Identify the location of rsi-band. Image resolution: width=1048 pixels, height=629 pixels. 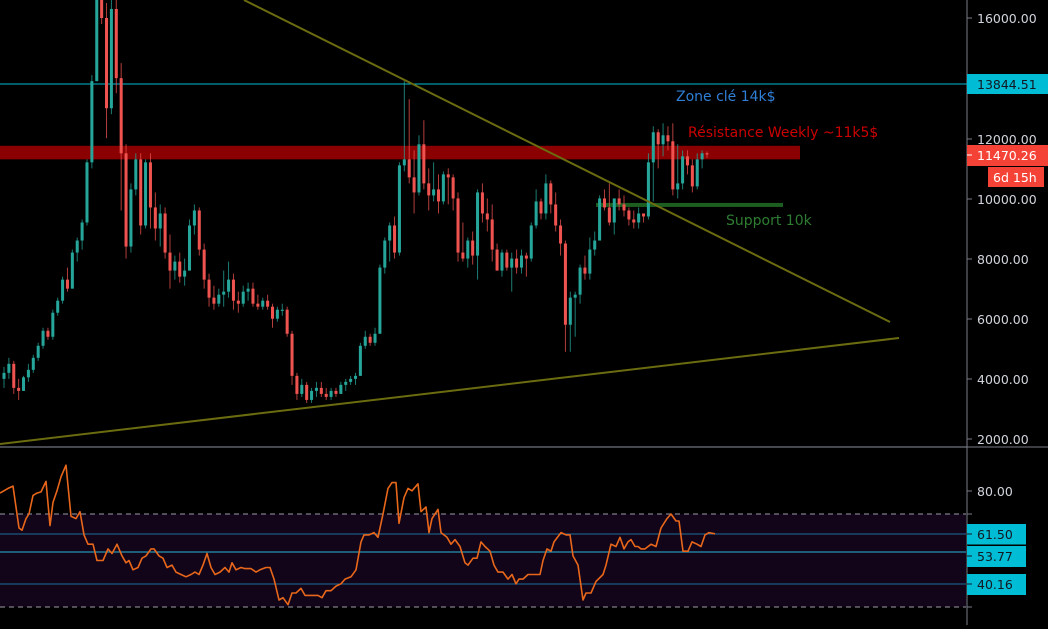
(483, 560).